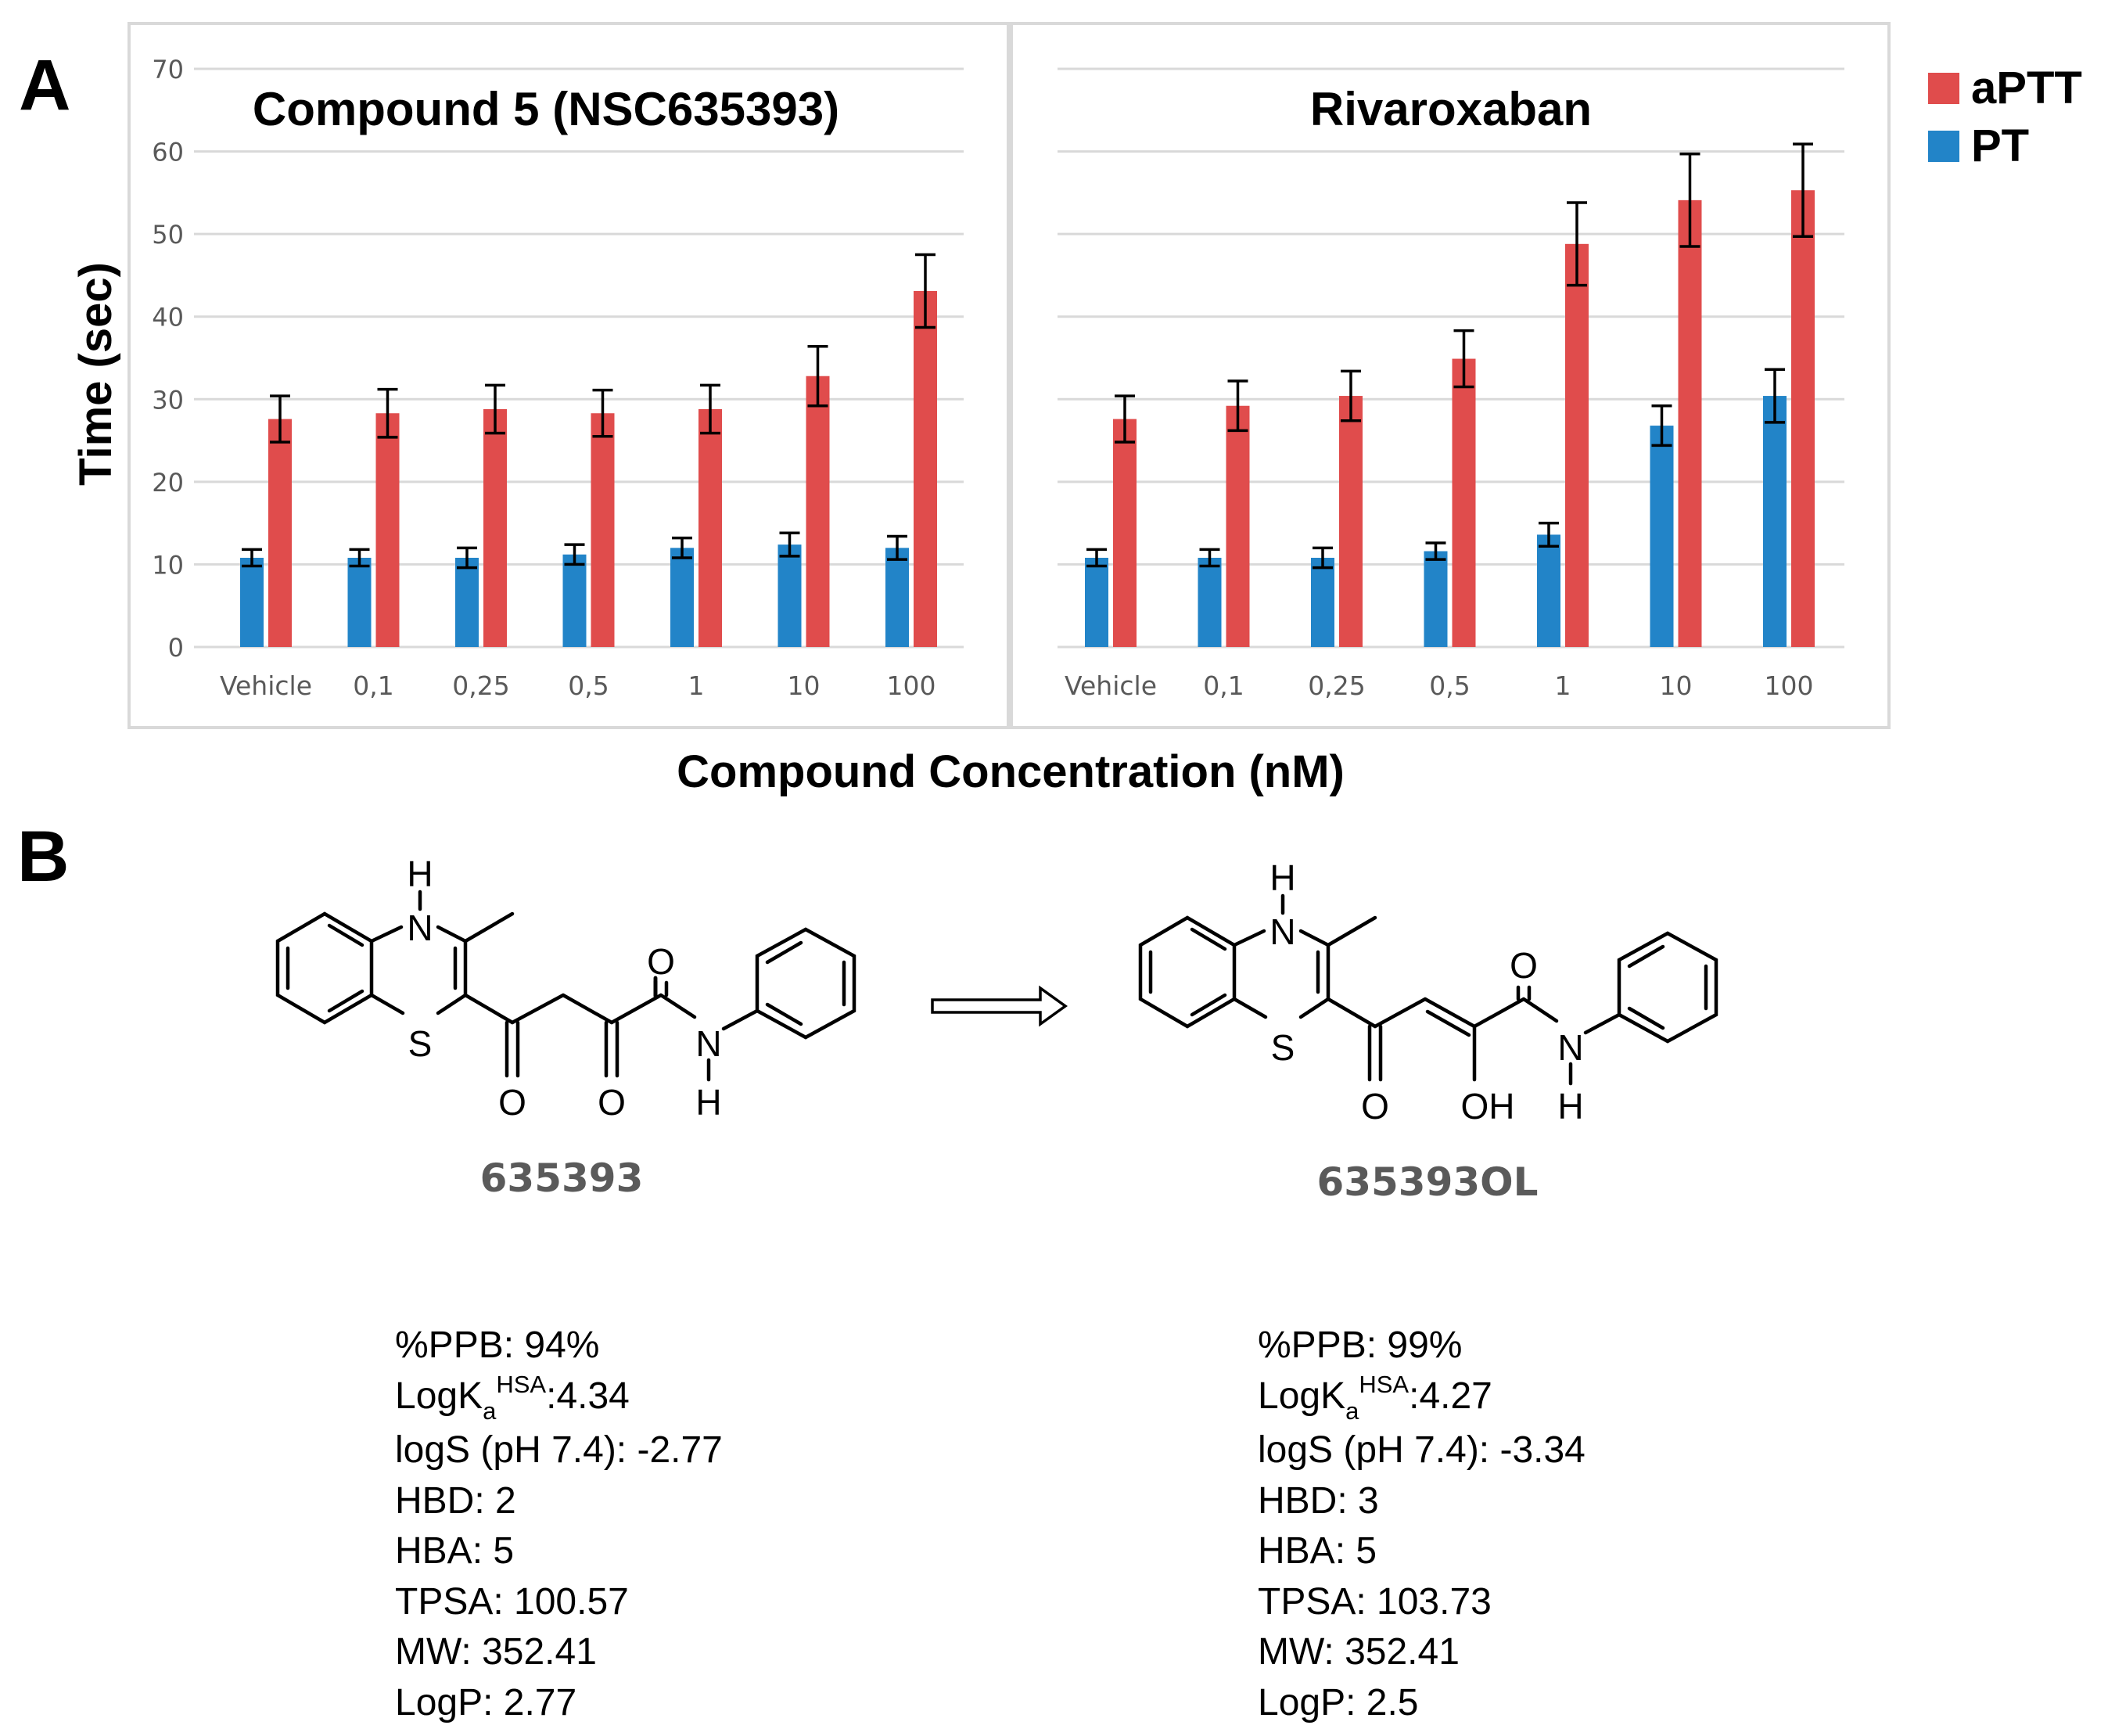  What do you see at coordinates (1339, 1702) in the screenshot?
I see `prop-logp: LogP: 2.5` at bounding box center [1339, 1702].